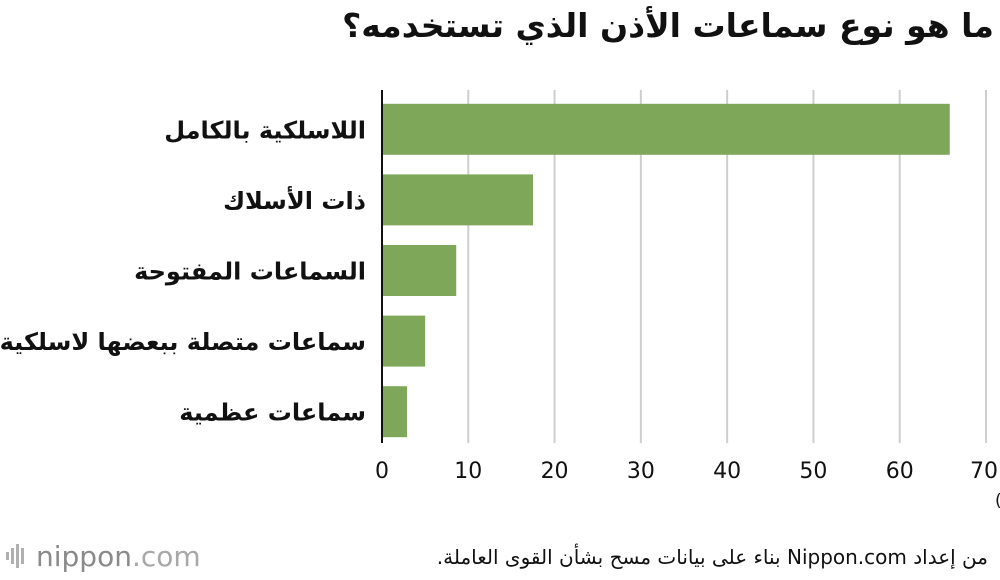  What do you see at coordinates (555, 471) in the screenshot?
I see `tick-label: 20` at bounding box center [555, 471].